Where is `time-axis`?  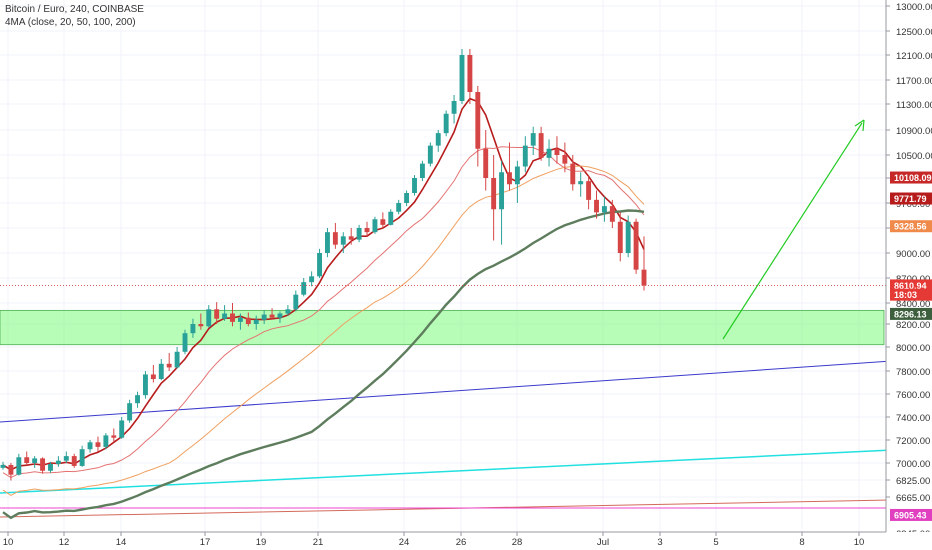
time-axis is located at coordinates (466, 541).